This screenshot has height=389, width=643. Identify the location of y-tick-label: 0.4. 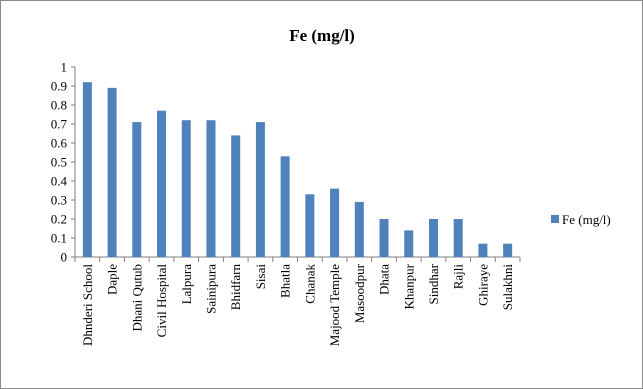
(59, 181).